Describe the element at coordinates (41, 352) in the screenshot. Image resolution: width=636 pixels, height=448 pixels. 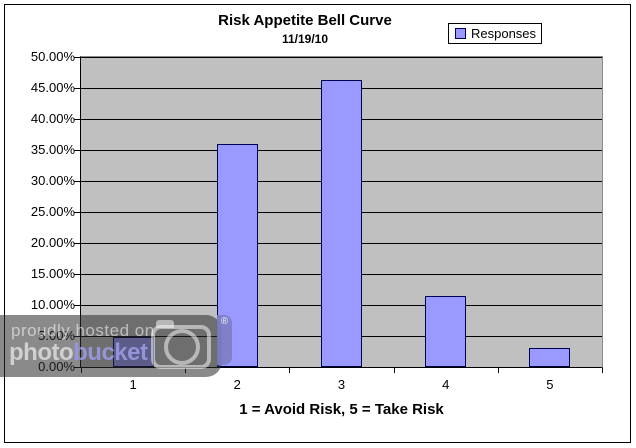
I see `watermark-brand-photo: photo` at that location.